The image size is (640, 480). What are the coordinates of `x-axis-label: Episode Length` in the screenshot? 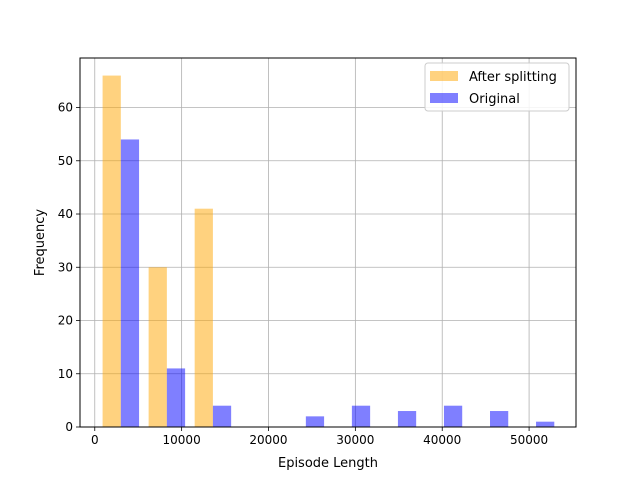 It's located at (328, 463).